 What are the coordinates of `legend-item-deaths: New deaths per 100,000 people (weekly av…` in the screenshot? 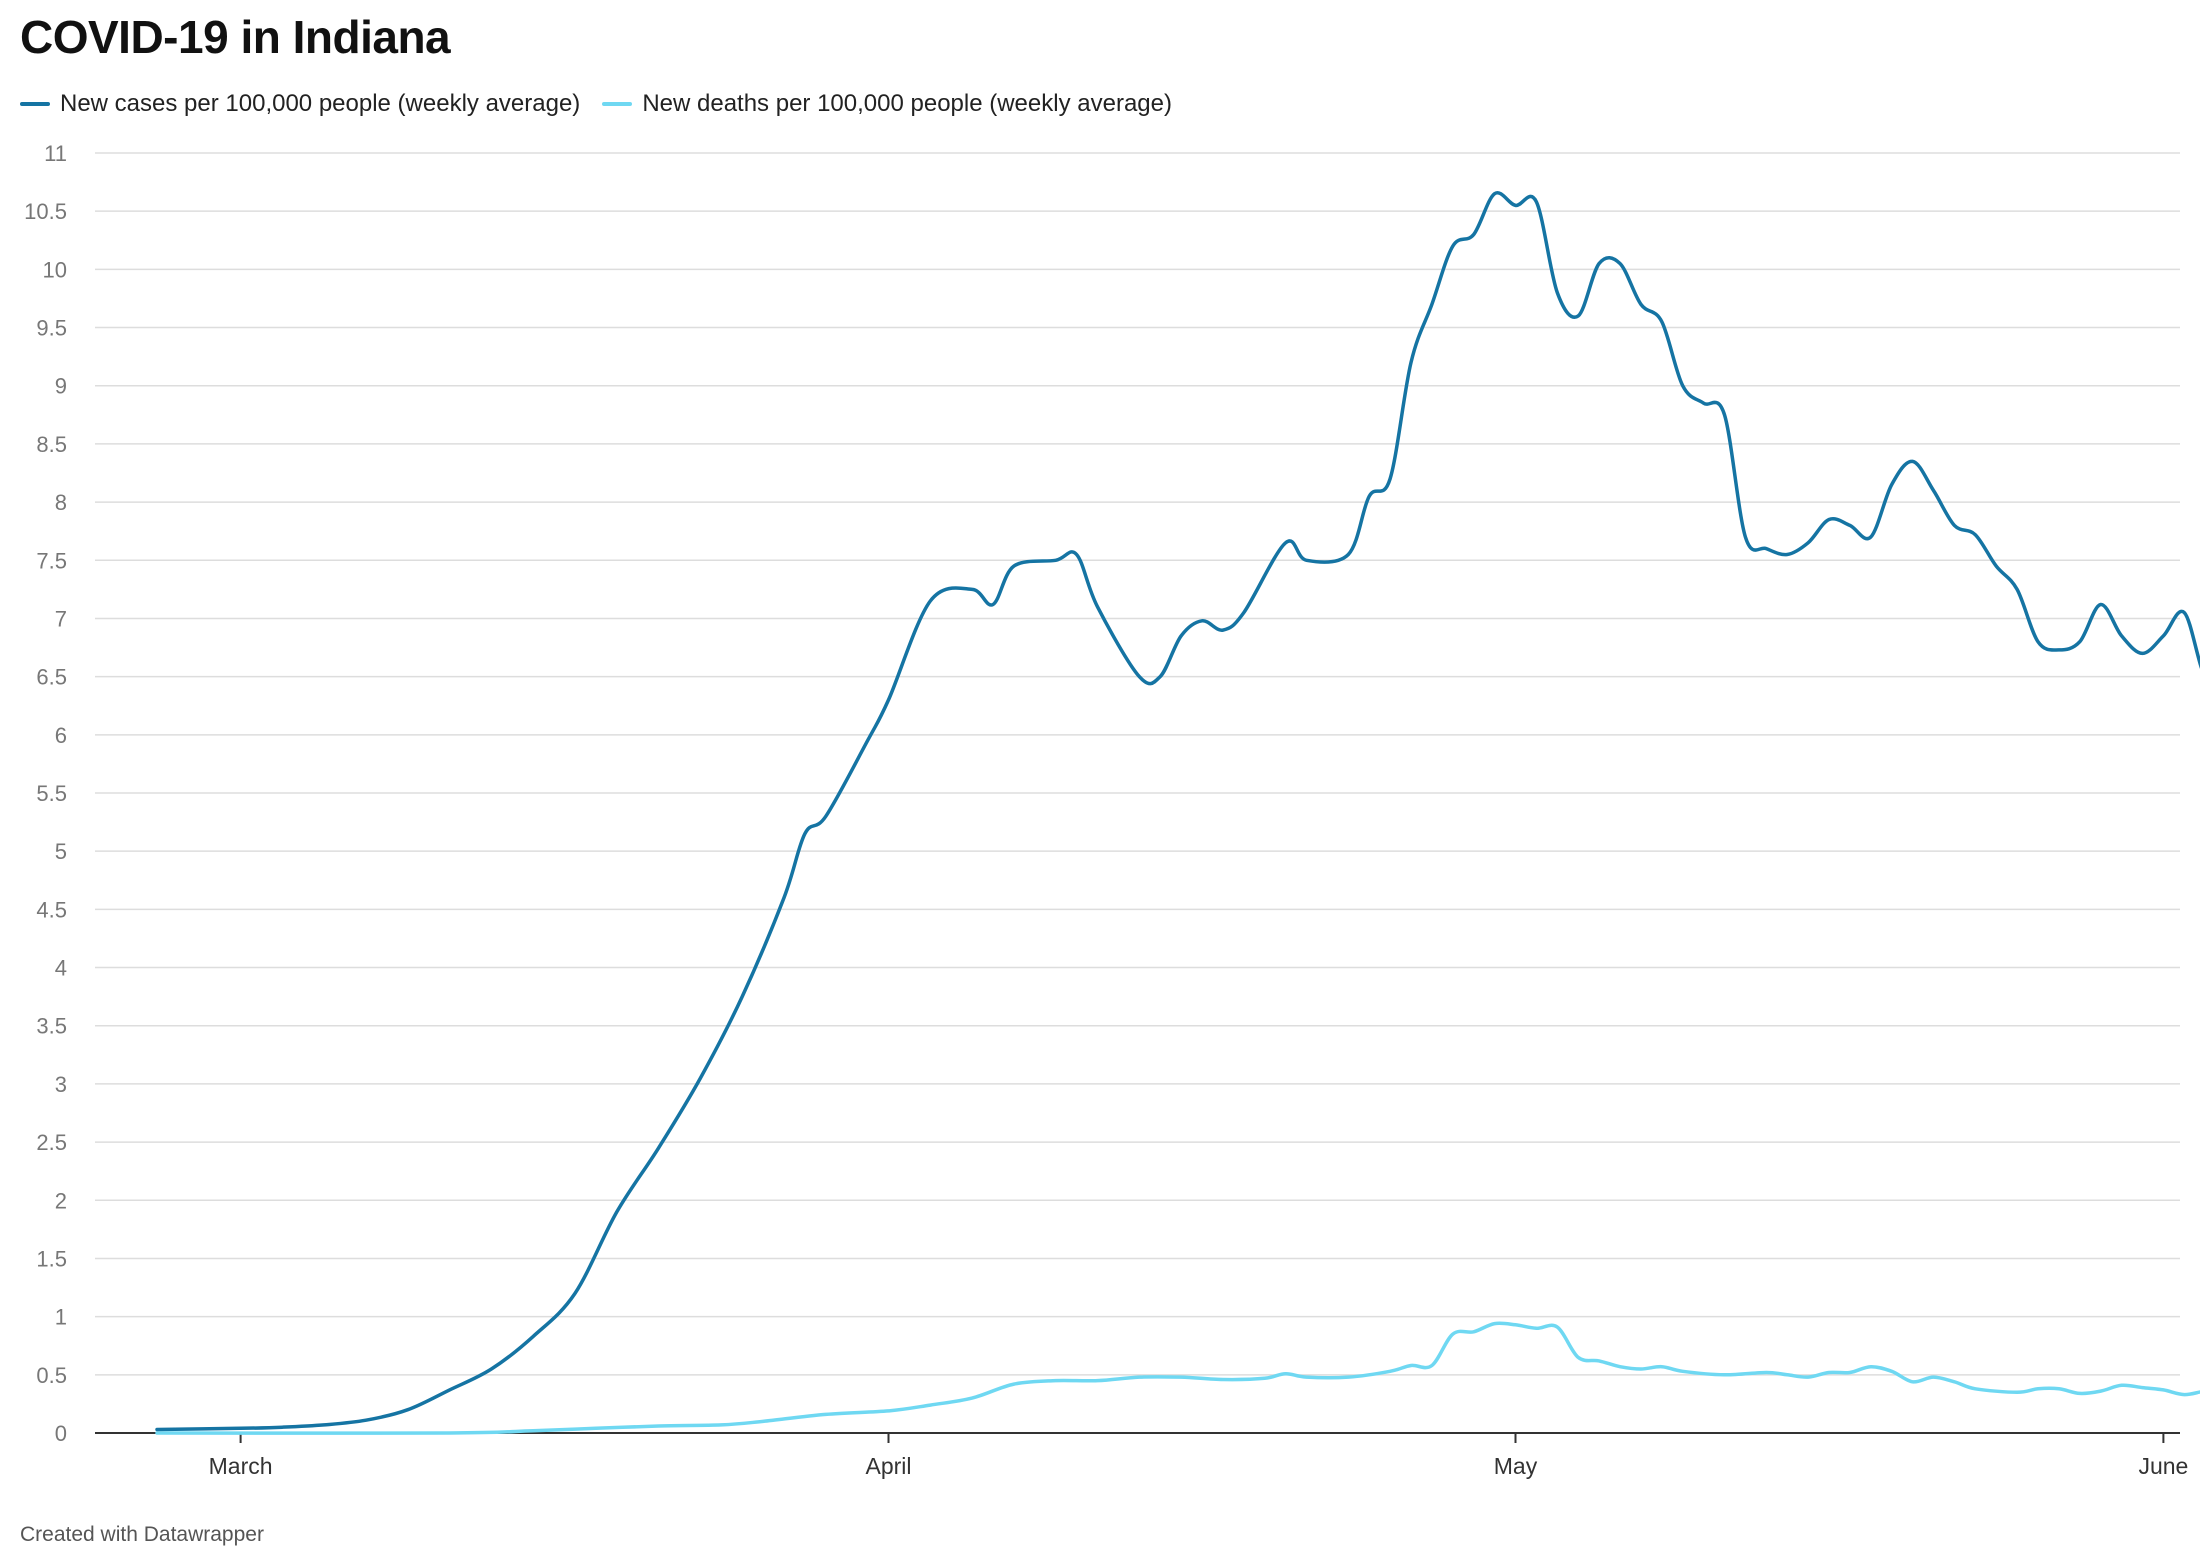 It's located at (887, 104).